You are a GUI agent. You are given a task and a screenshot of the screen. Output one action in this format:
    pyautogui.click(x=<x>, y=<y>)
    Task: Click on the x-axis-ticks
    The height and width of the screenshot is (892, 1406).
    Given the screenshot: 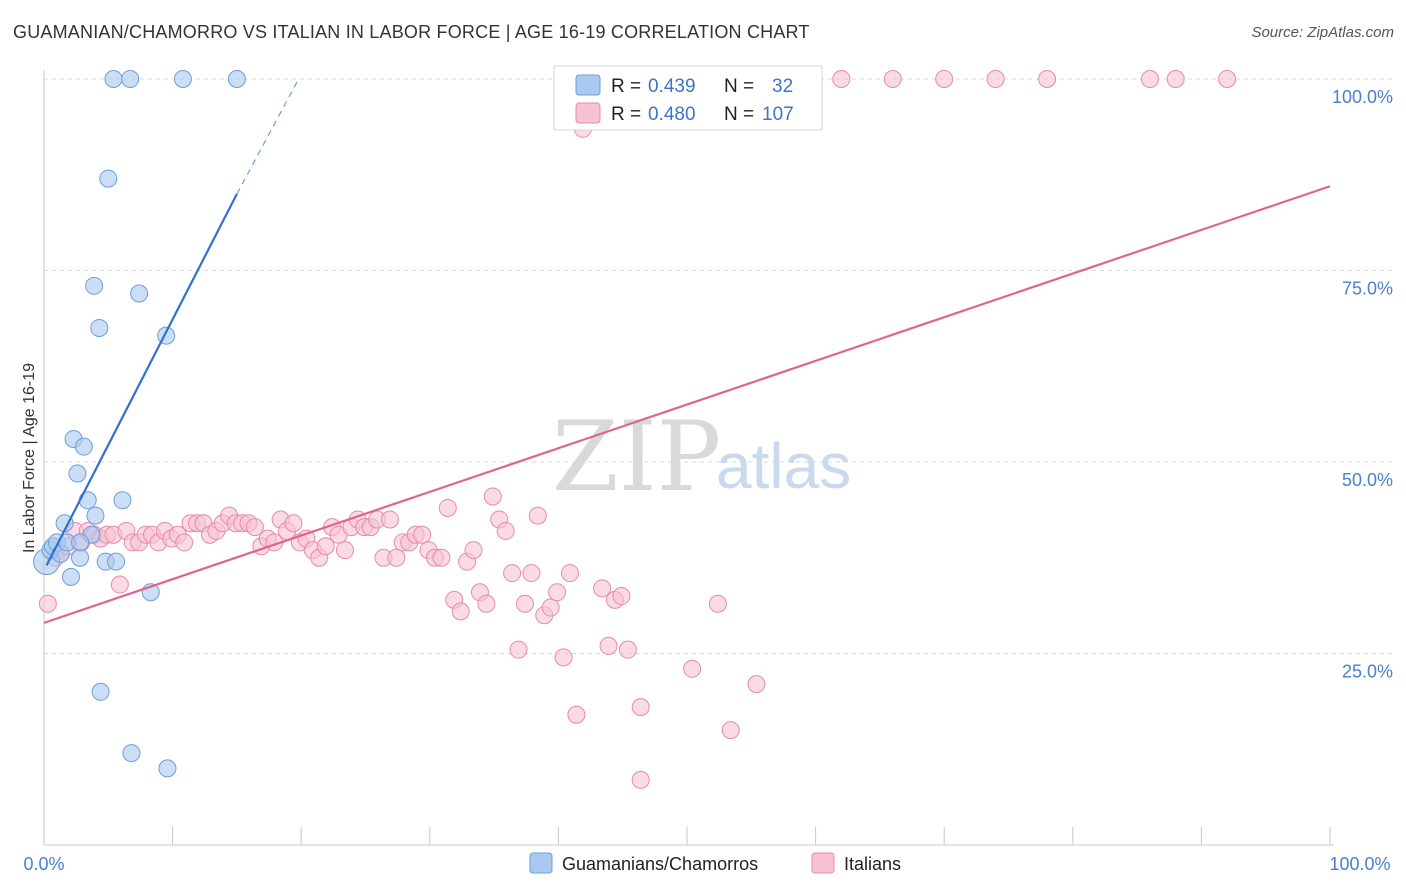 What is the action you would take?
    pyautogui.click(x=687, y=836)
    